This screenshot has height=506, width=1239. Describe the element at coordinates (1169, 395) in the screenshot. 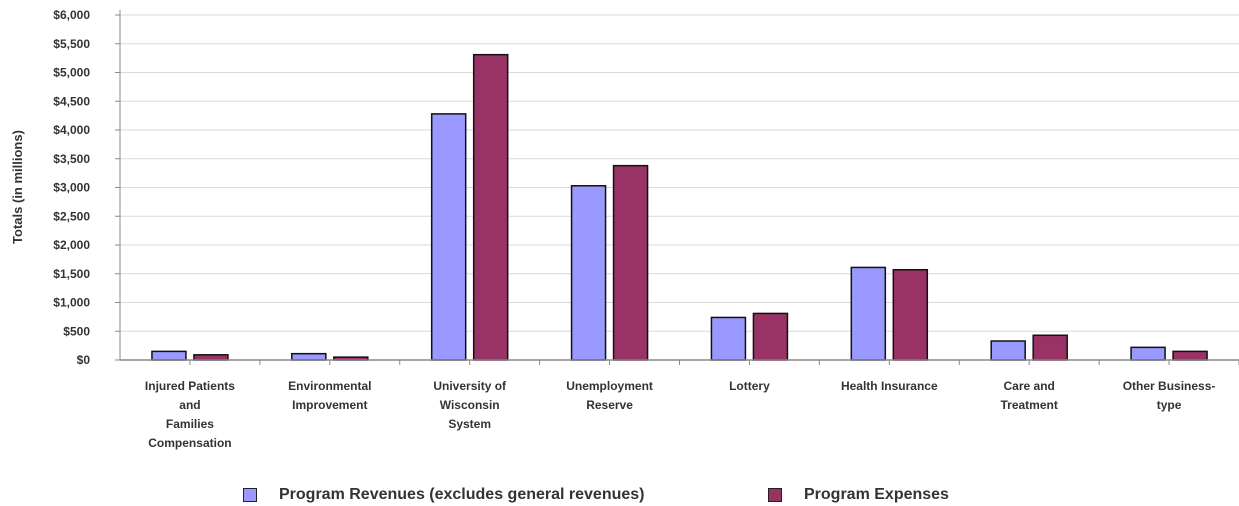

I see `x-category-label: Other Business-type` at that location.